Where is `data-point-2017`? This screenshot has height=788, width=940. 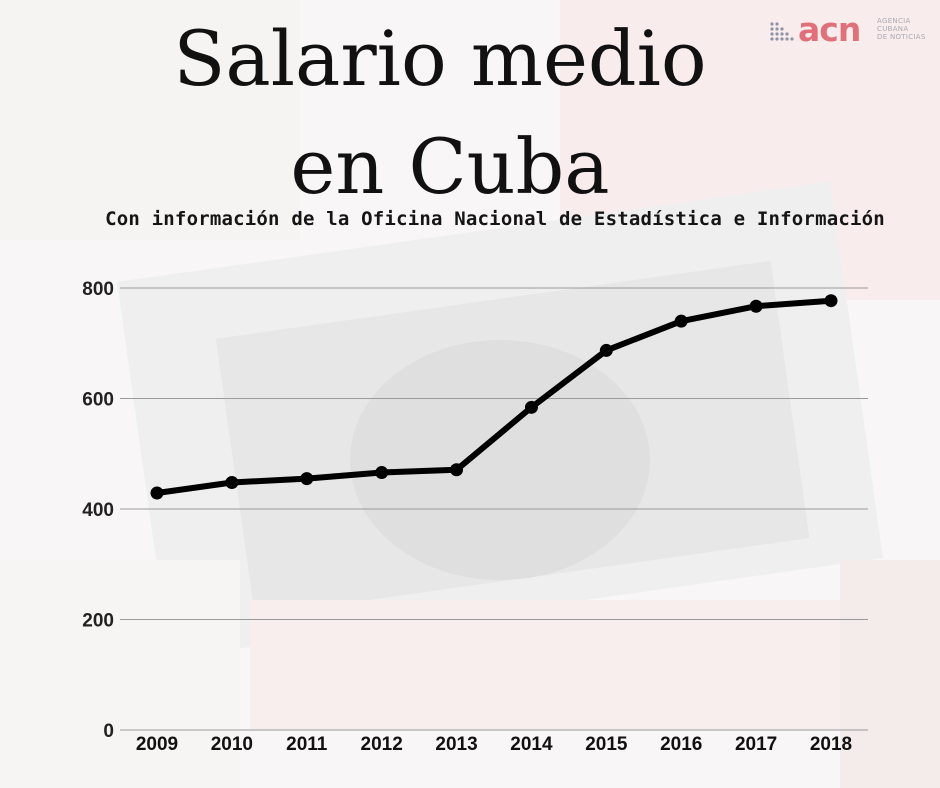 data-point-2017 is located at coordinates (756, 306).